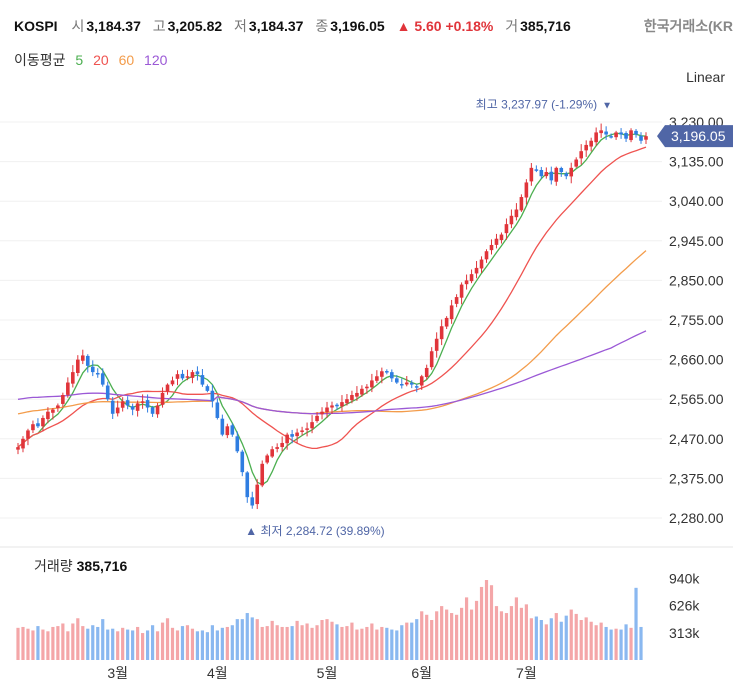  I want to click on ma-legend: 이동평균 5 20 60 120, so click(93, 60).